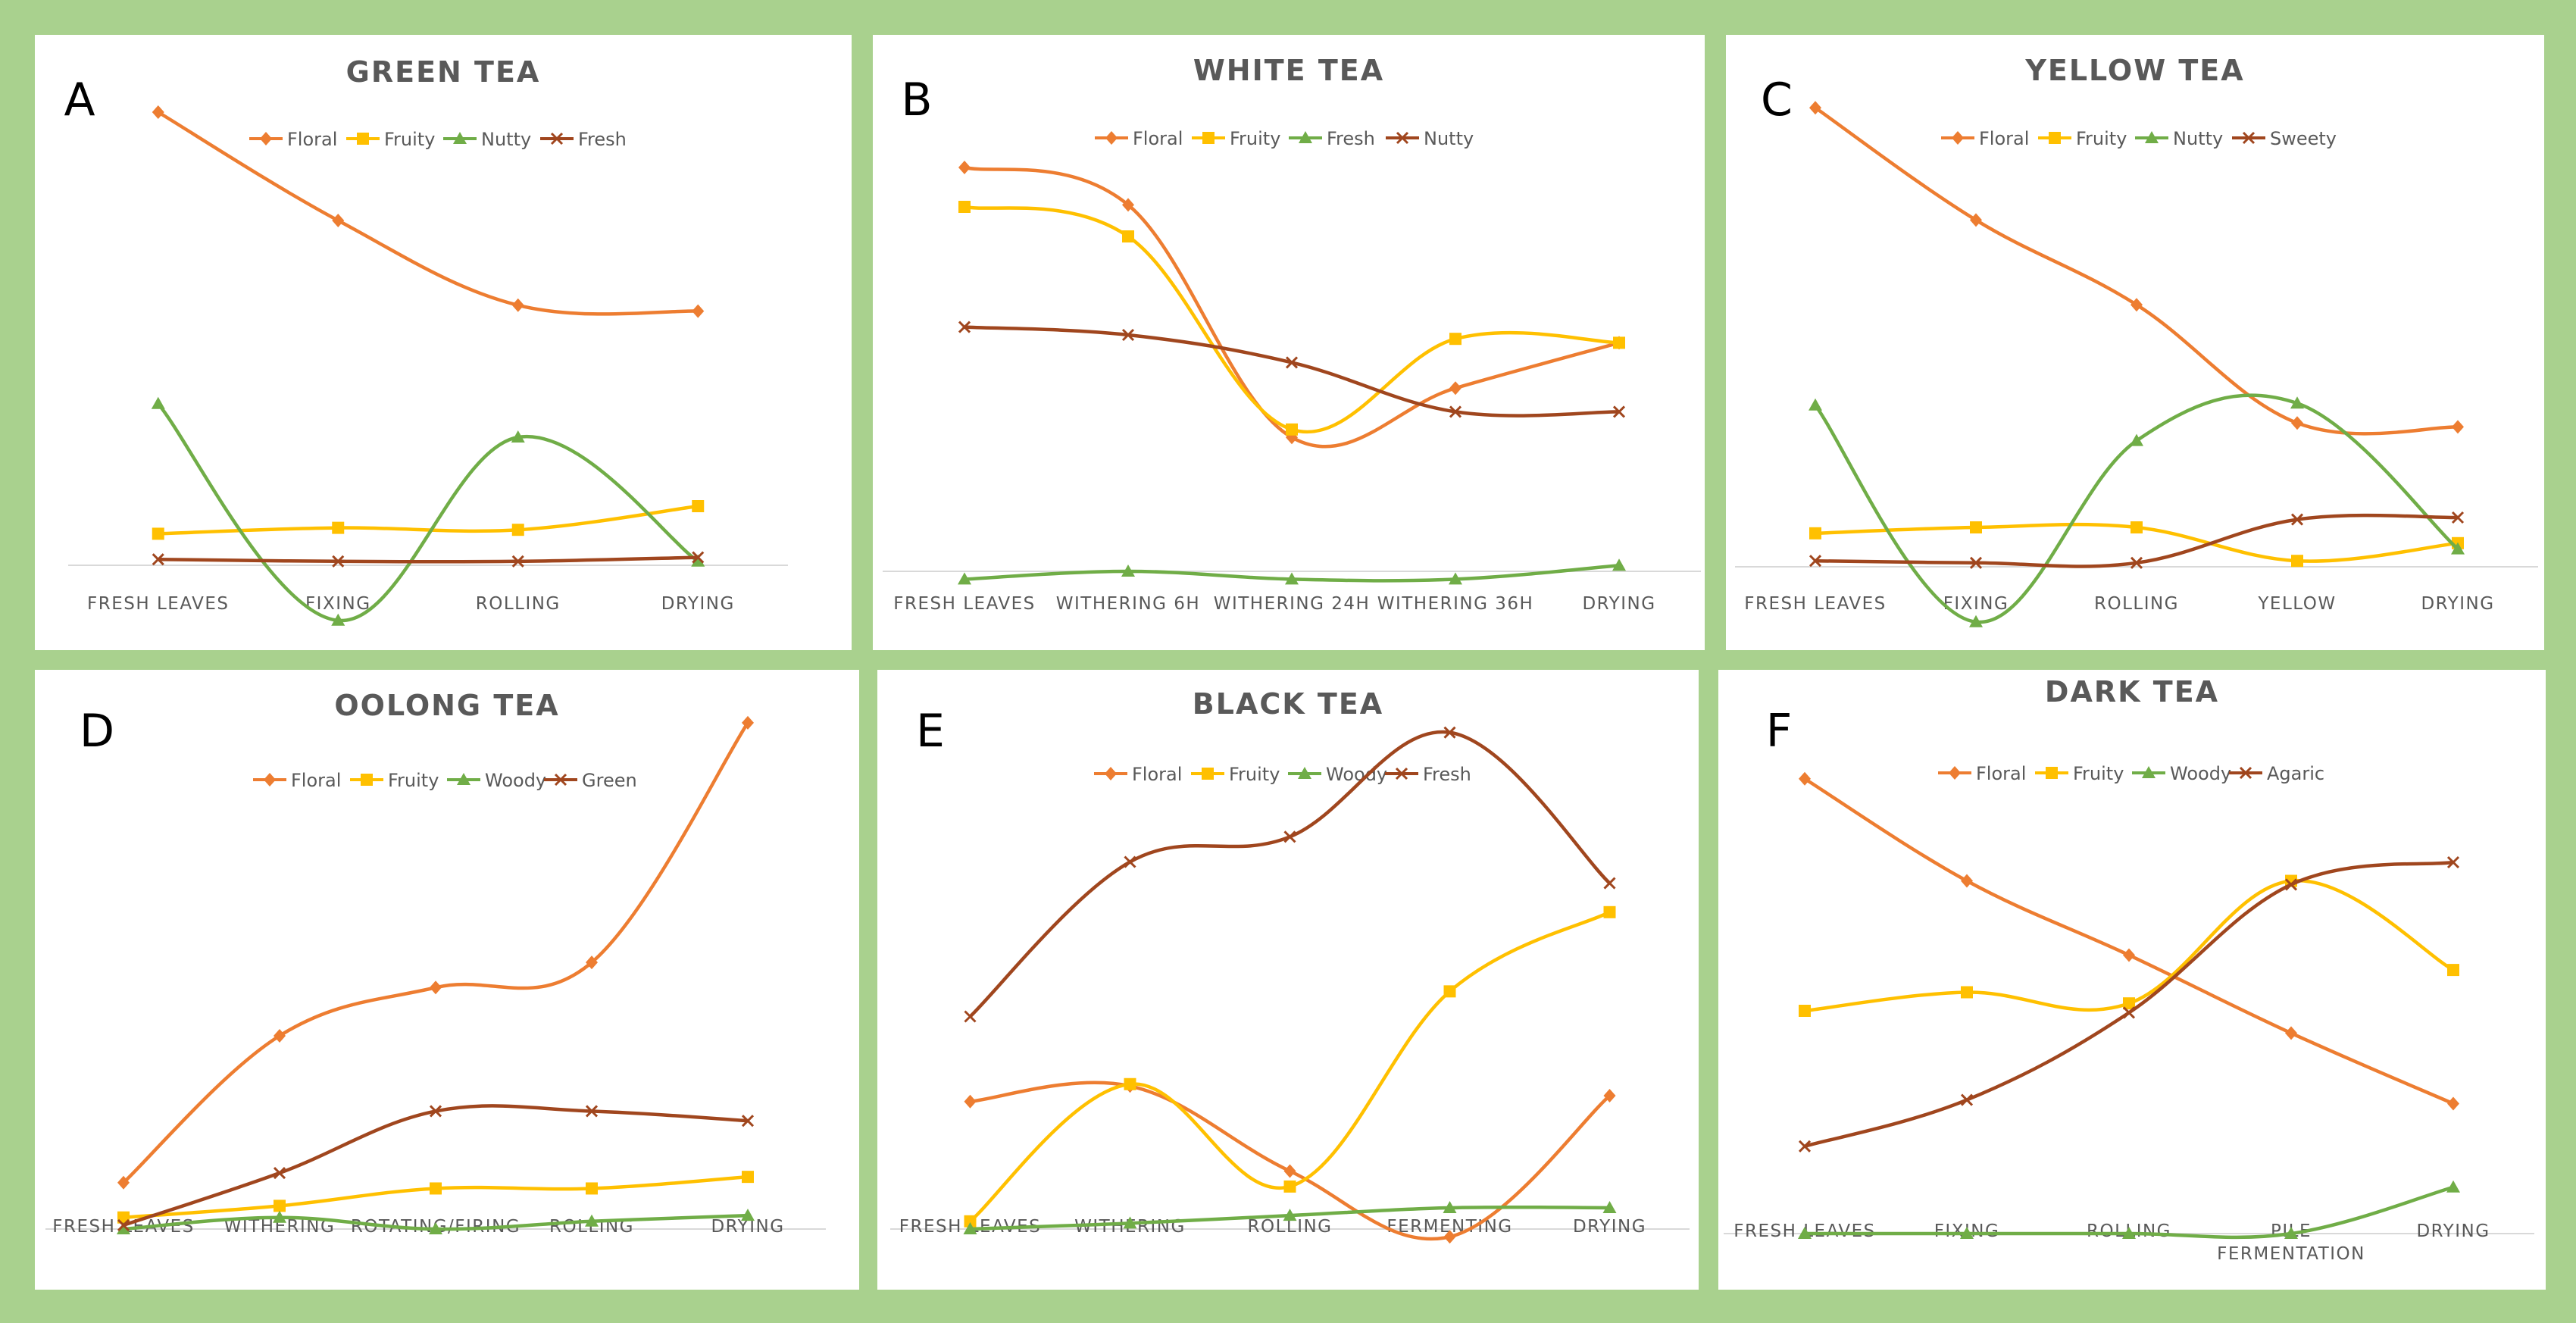 The width and height of the screenshot is (2576, 1323). Describe the element at coordinates (2291, 1254) in the screenshot. I see `x-tick-label-line: FERMENTATION` at that location.